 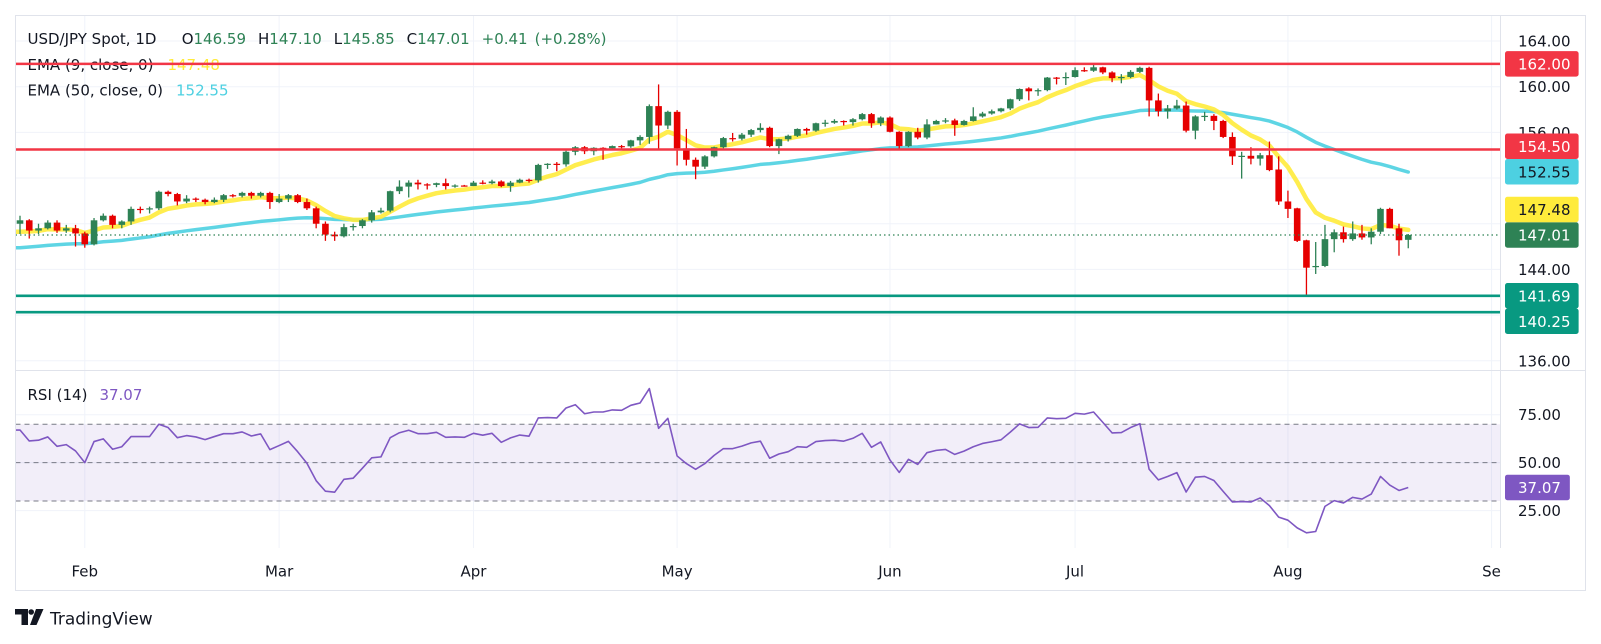 I want to click on legend-row-rsi: RSI (14) 37.07, so click(x=85, y=395).